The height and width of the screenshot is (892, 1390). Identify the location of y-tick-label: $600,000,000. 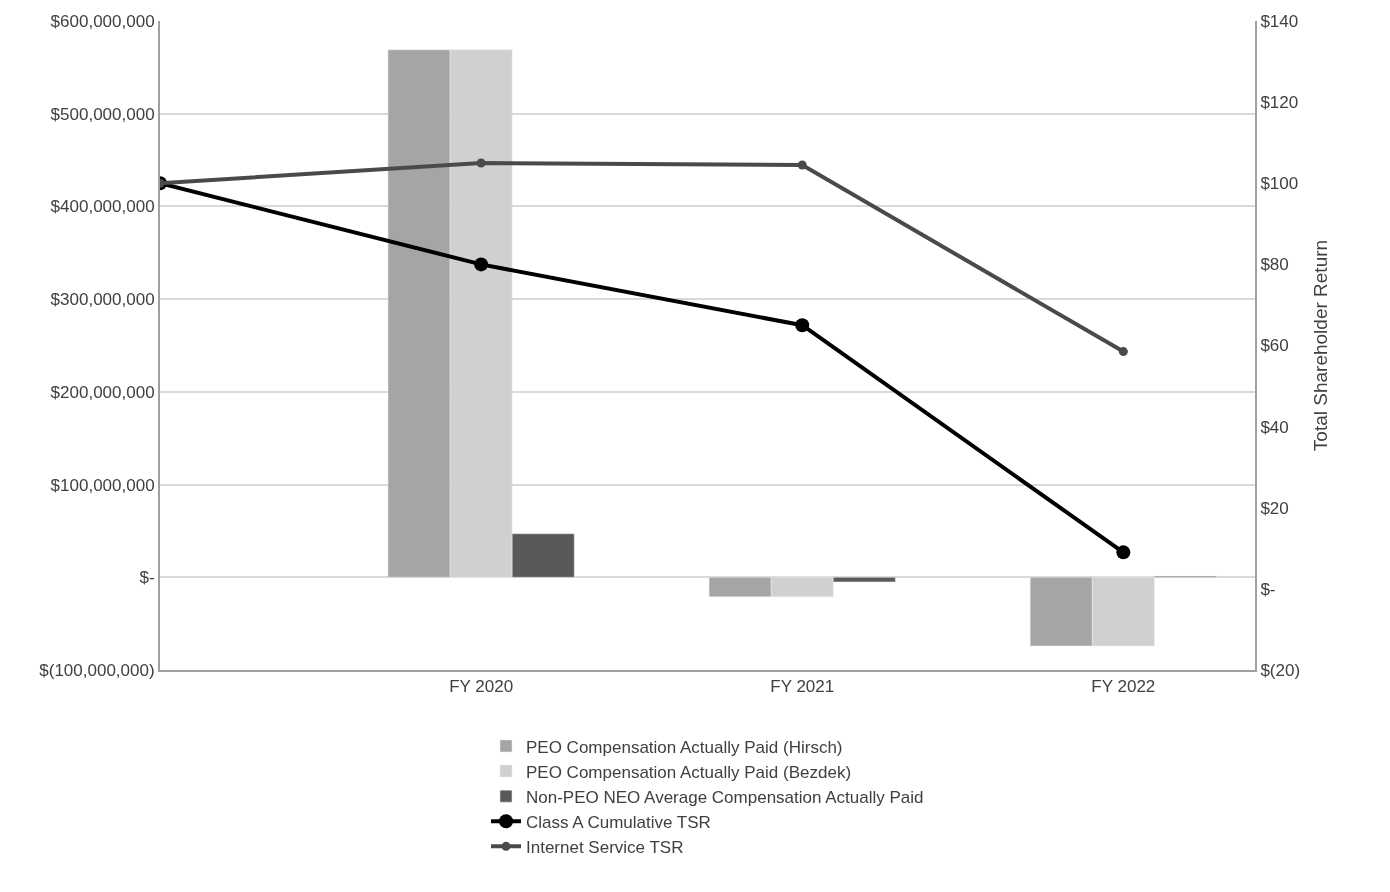
(102, 21).